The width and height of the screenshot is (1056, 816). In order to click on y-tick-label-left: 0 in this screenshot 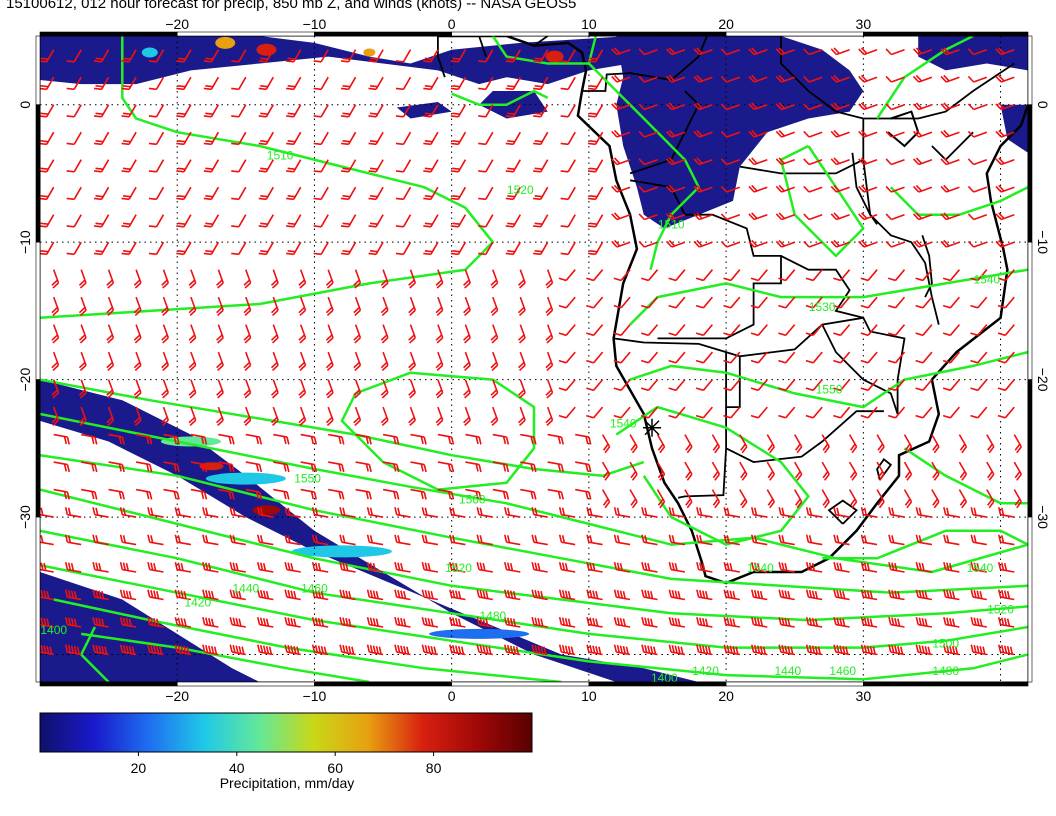, I will do `click(25, 105)`.